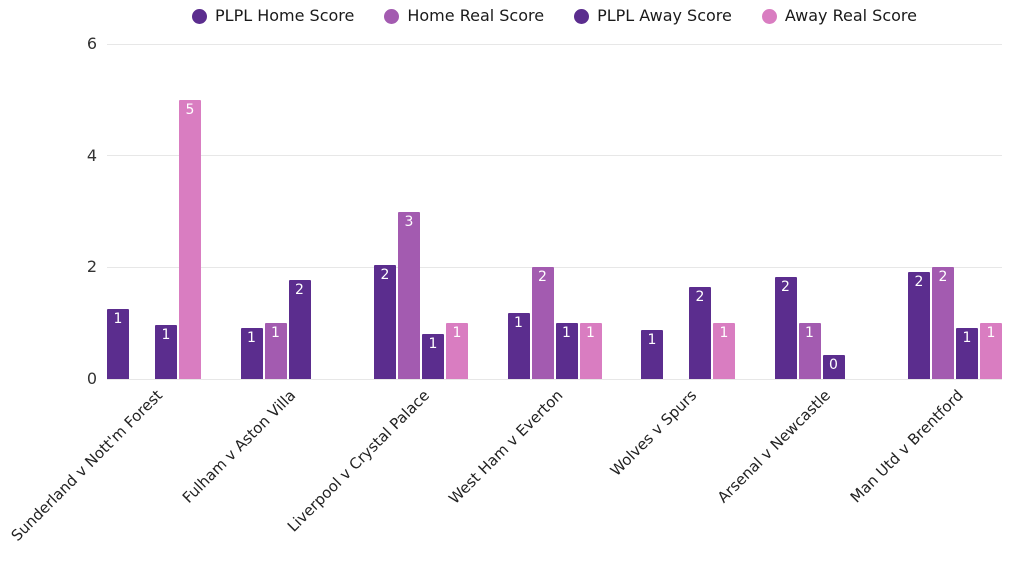  What do you see at coordinates (409, 295) in the screenshot?
I see `bar: 3` at bounding box center [409, 295].